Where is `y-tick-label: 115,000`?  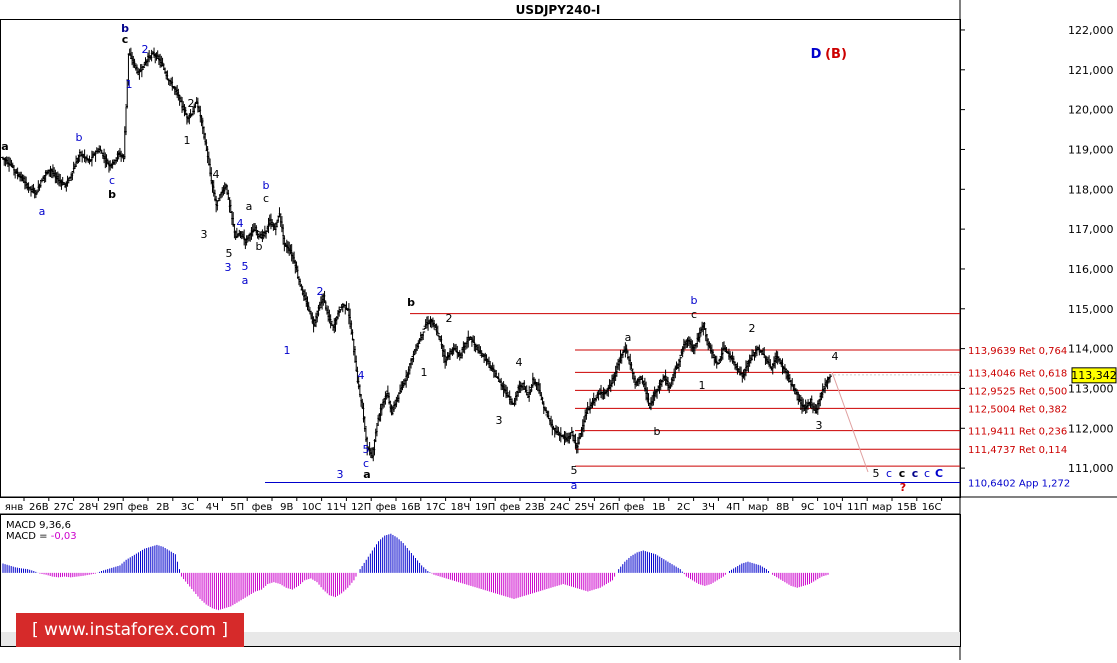 y-tick-label: 115,000 is located at coordinates (1091, 309).